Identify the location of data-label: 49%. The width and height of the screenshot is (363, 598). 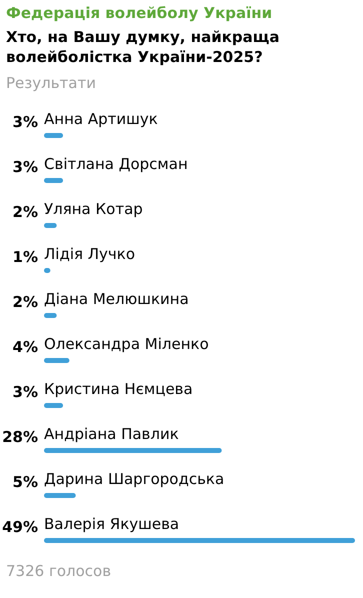
(20, 527).